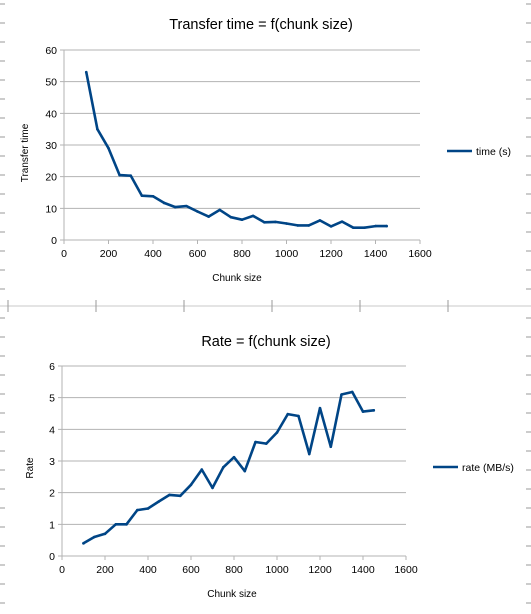  I want to click on y-tick-label: 1, so click(52, 525).